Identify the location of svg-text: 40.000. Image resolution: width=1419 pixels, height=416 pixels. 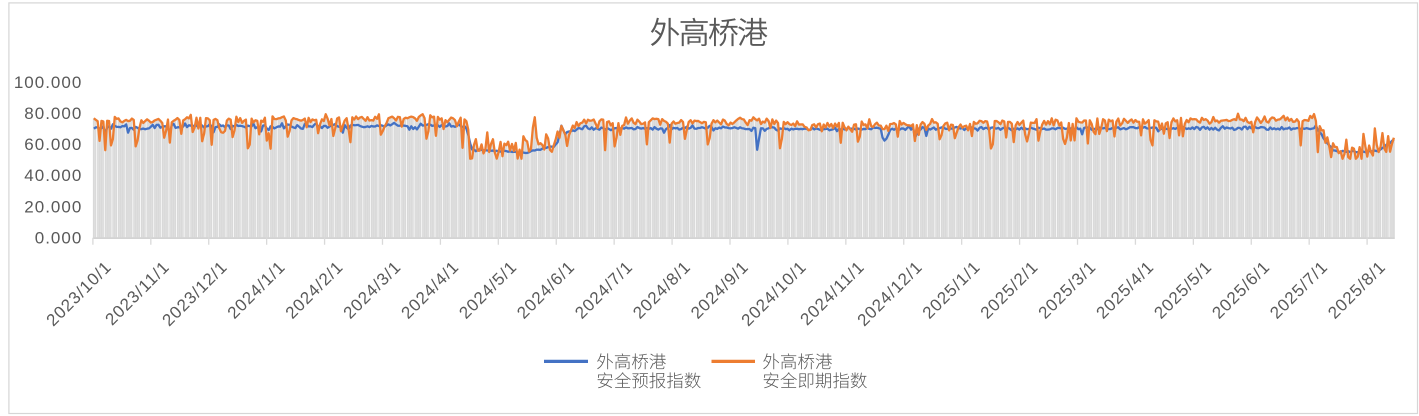
(53, 175).